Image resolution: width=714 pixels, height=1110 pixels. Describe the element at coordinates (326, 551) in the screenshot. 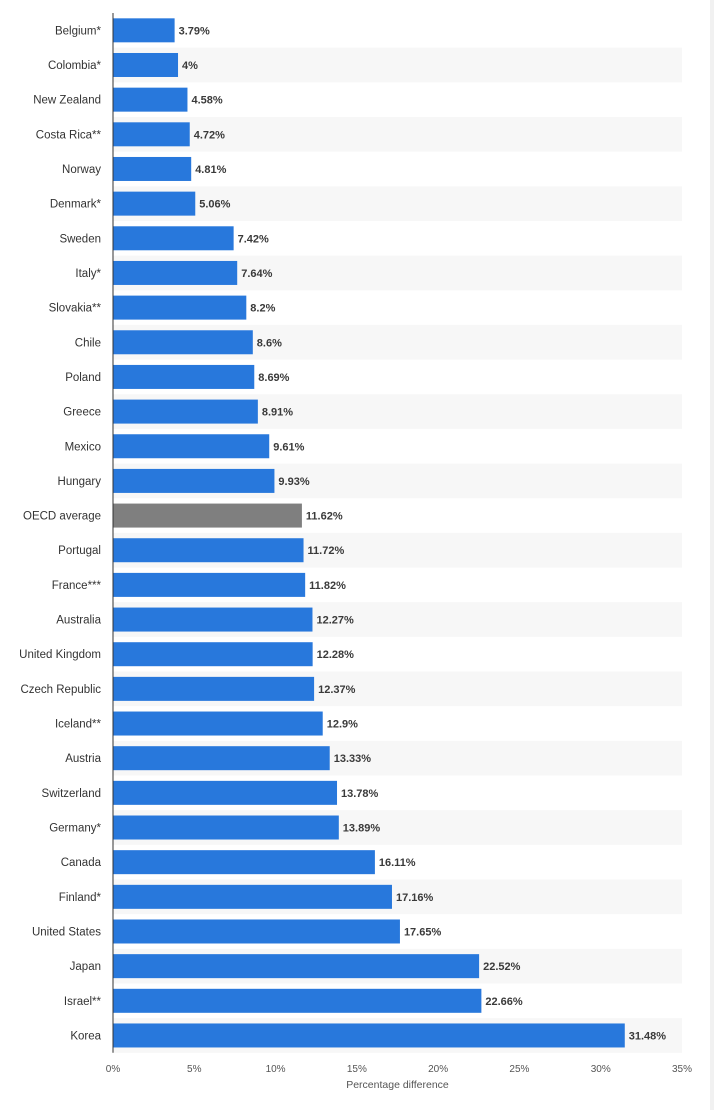

I see `value-label-portugal: 11.72%` at that location.